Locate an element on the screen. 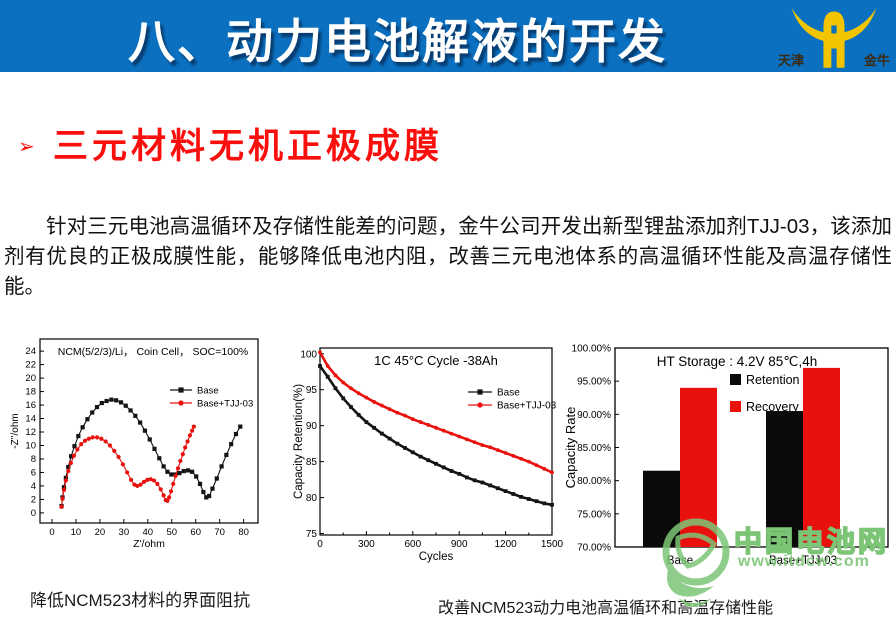 The height and width of the screenshot is (619, 896). logo-text-left: 天津 is located at coordinates (791, 60).